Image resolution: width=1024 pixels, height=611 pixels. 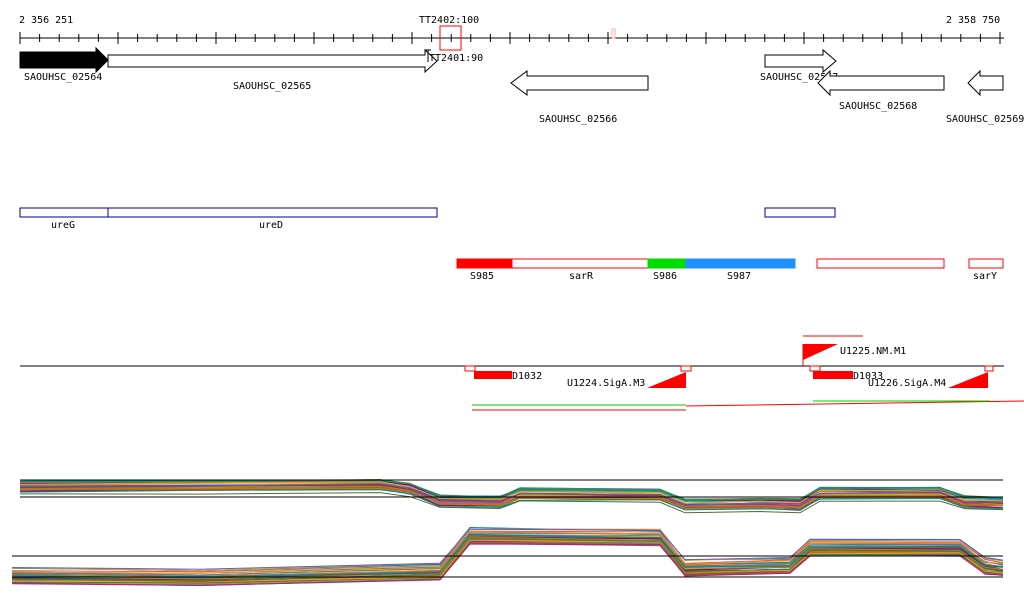 I want to click on promoter-tick-u1224, so click(x=686, y=368).